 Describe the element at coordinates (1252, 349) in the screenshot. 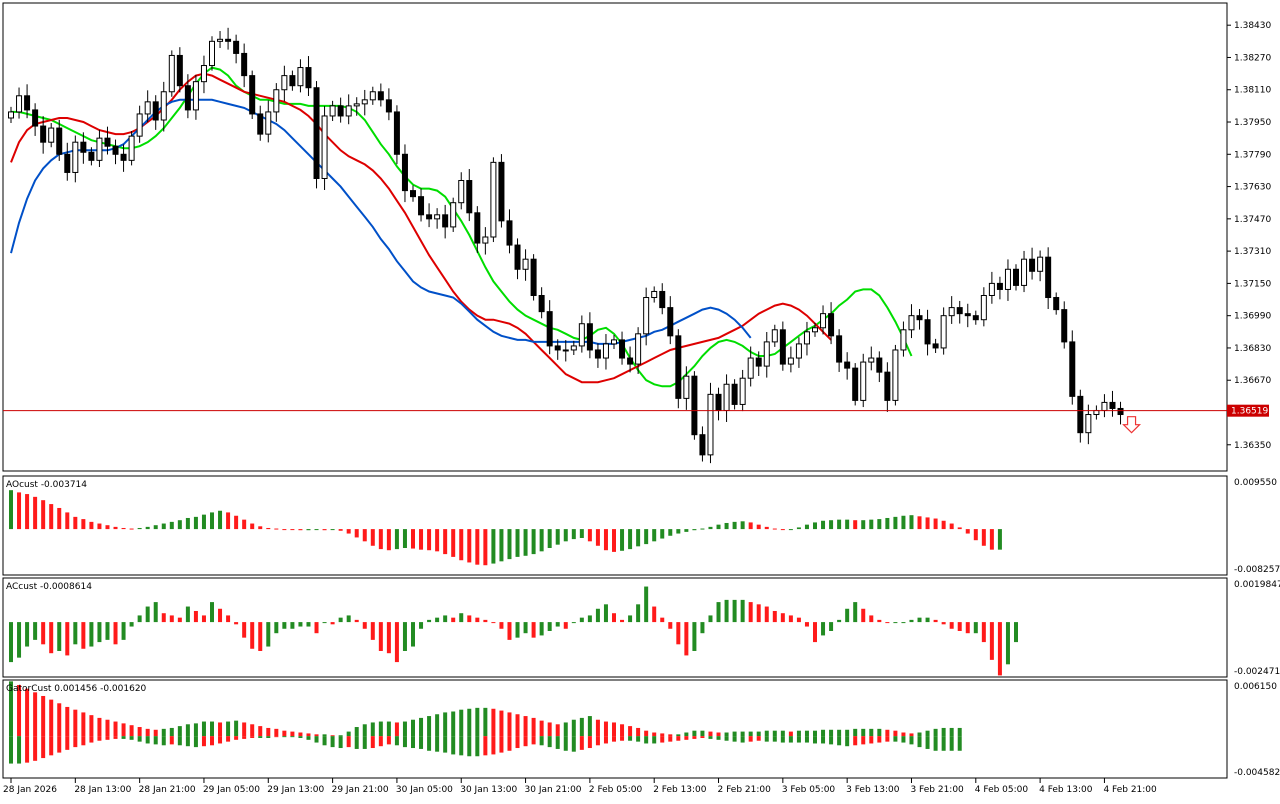

I see `price-tick-label: 1.36830` at that location.